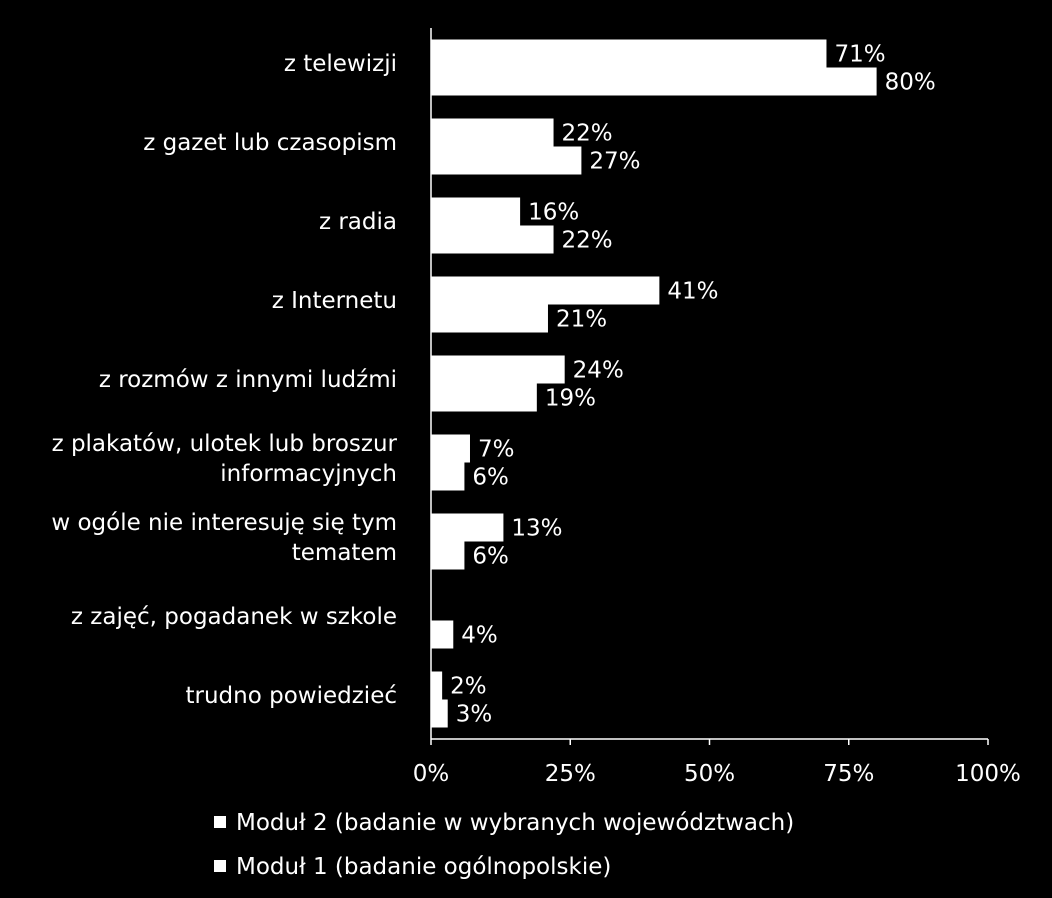 This screenshot has height=898, width=1052. I want to click on category-label-7: z zajęć, pogadanek w szkole, so click(233, 616).